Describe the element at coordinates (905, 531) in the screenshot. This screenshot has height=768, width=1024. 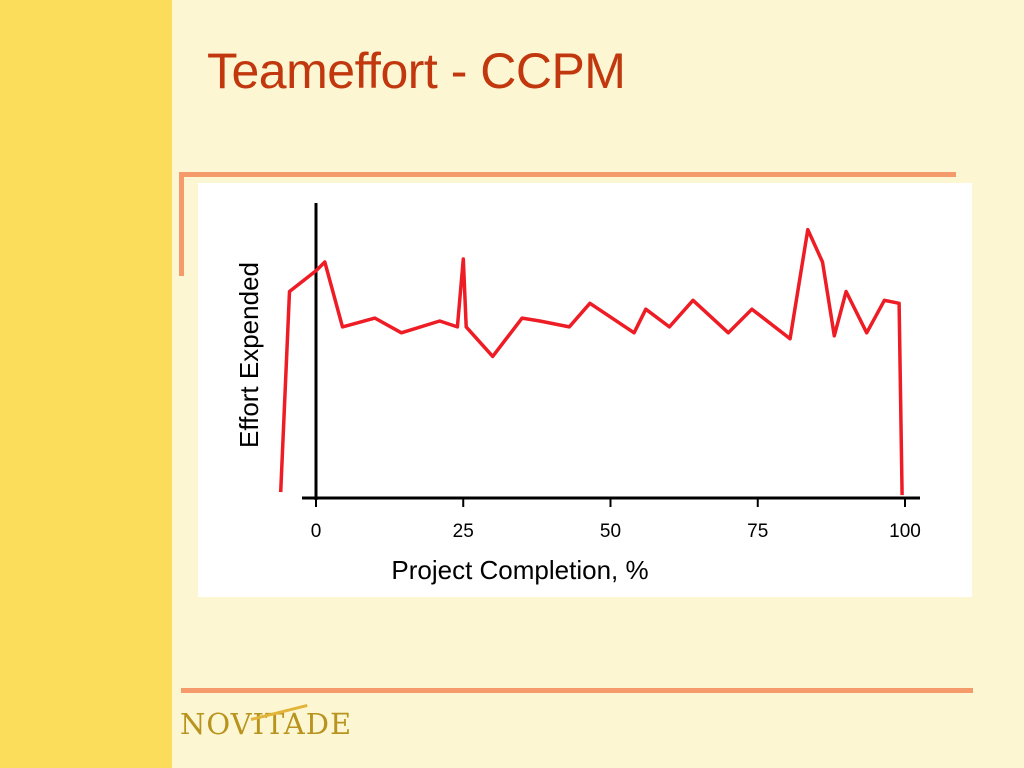
I see `x-tick-label: 100` at that location.